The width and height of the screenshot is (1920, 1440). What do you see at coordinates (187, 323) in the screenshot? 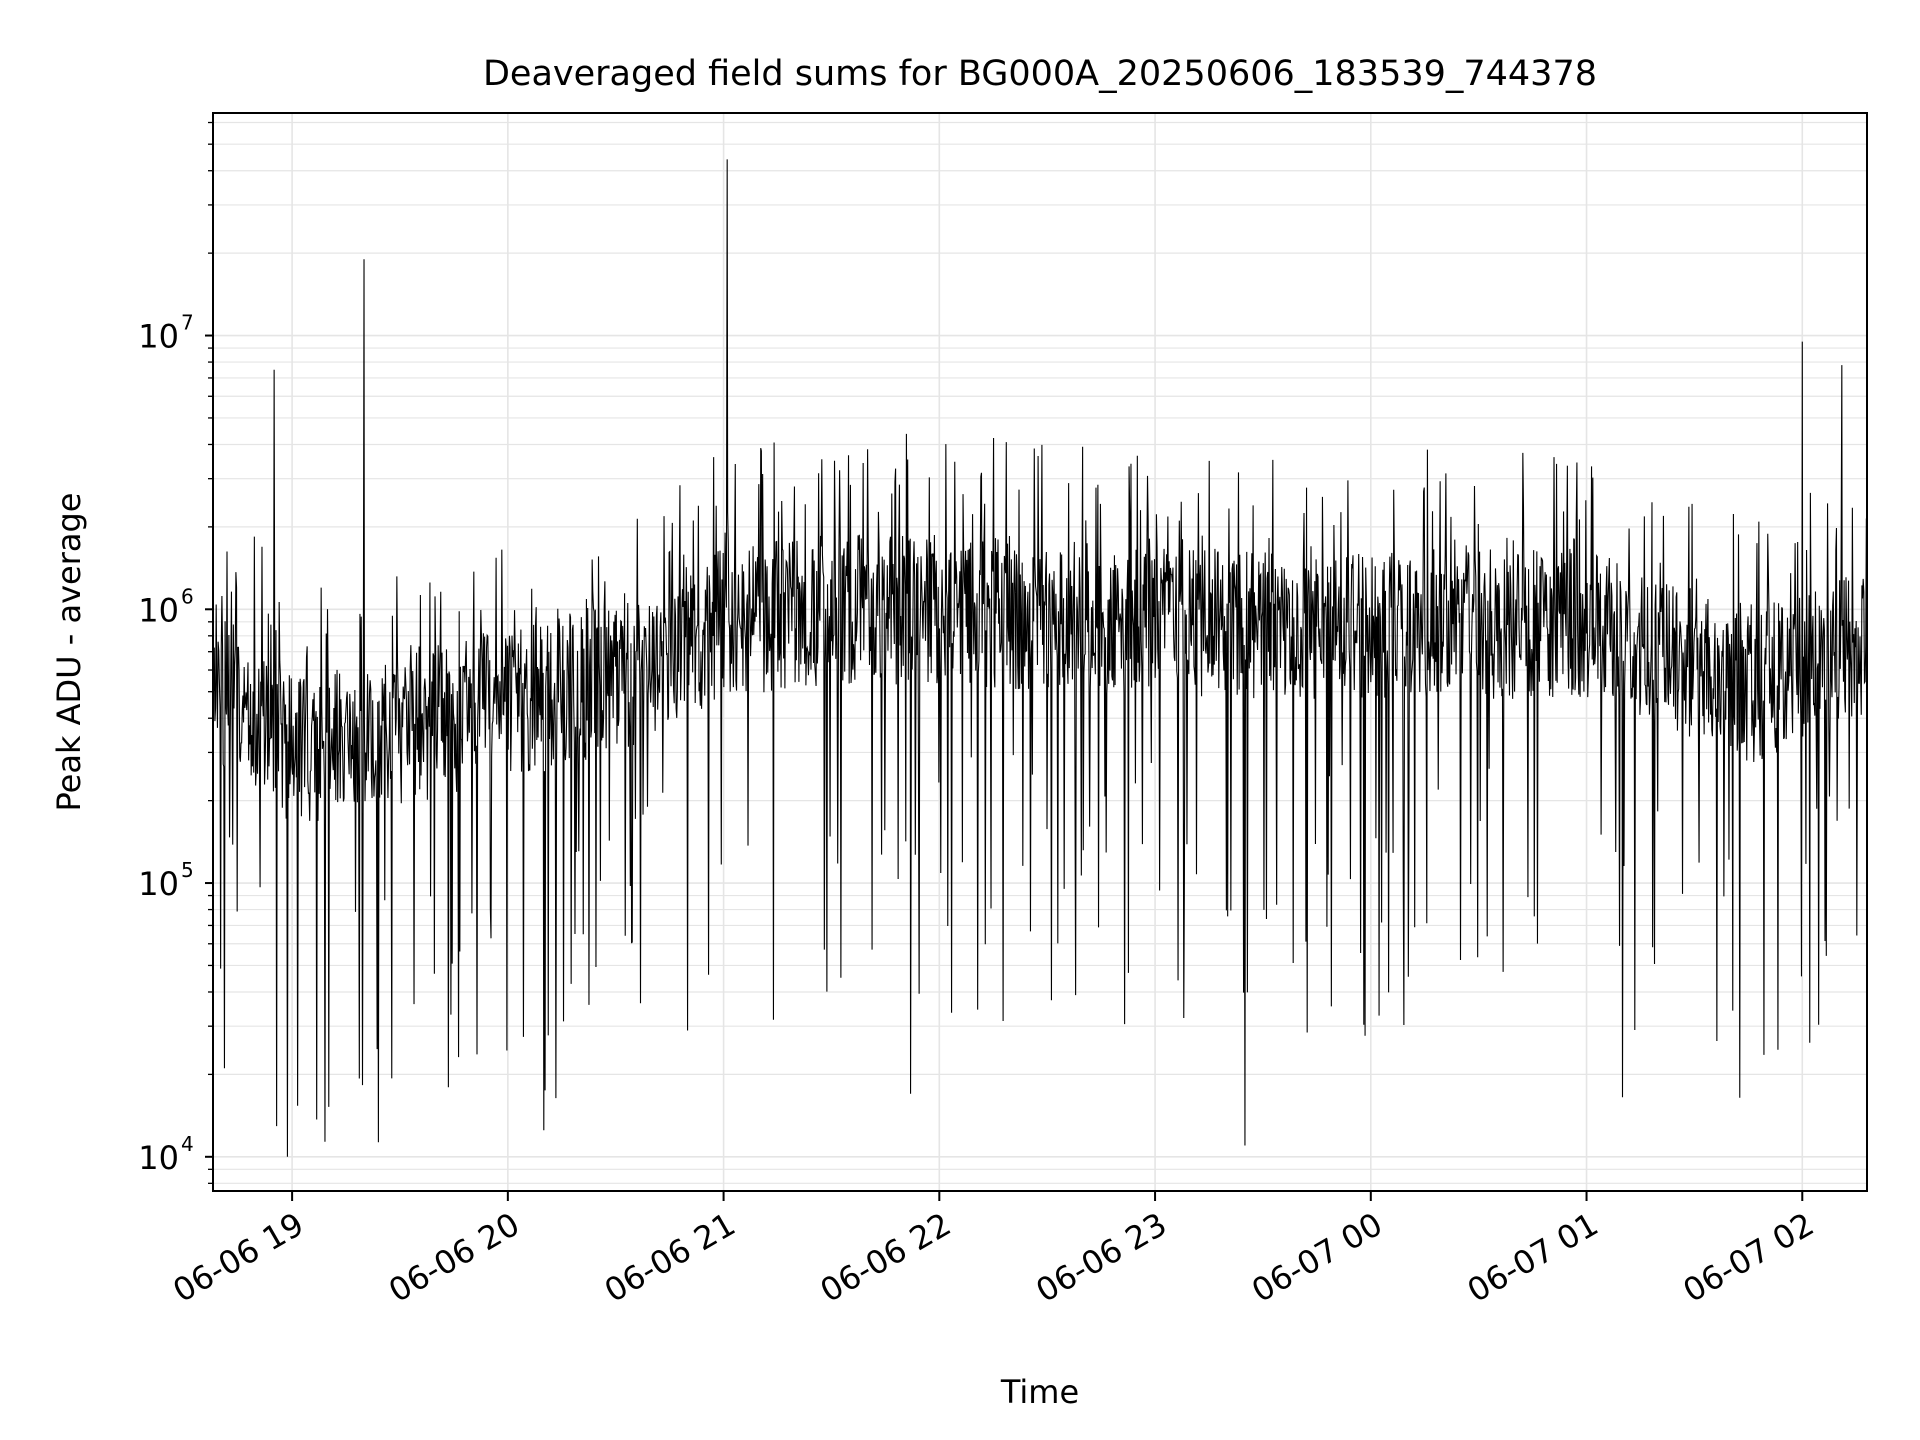
I see `y-tick-exponent: 7` at bounding box center [187, 323].